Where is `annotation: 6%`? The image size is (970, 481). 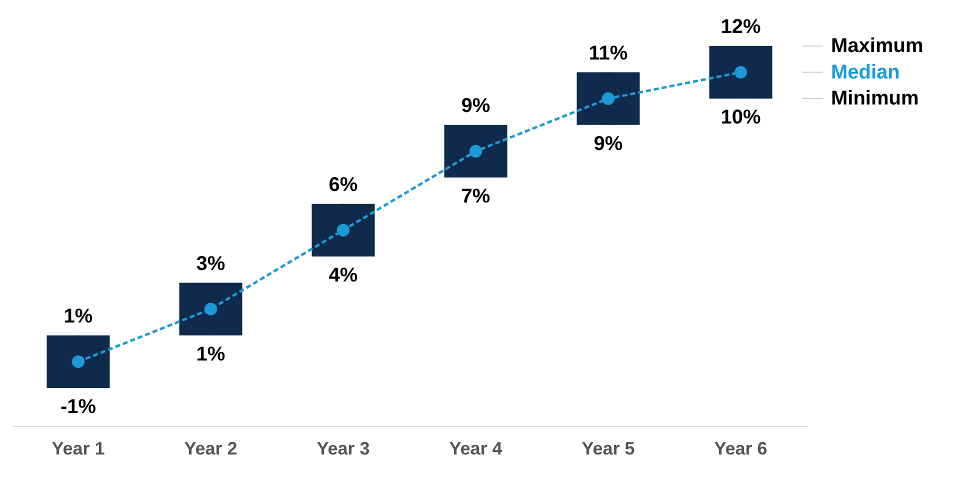
annotation: 6% is located at coordinates (343, 185).